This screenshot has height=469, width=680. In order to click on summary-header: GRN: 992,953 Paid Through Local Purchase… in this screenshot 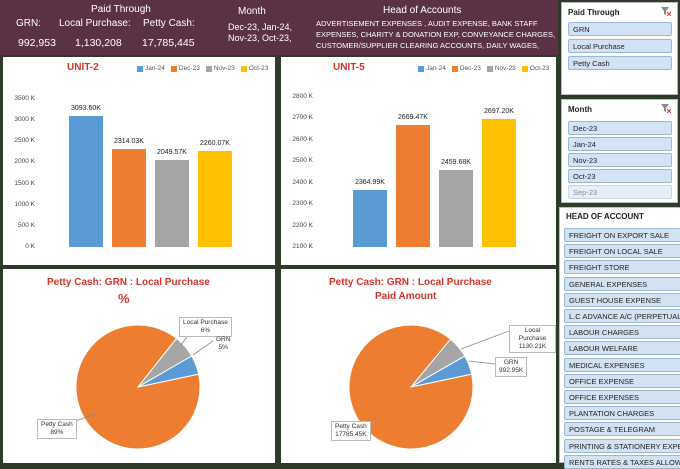, I will do `click(279, 27)`.